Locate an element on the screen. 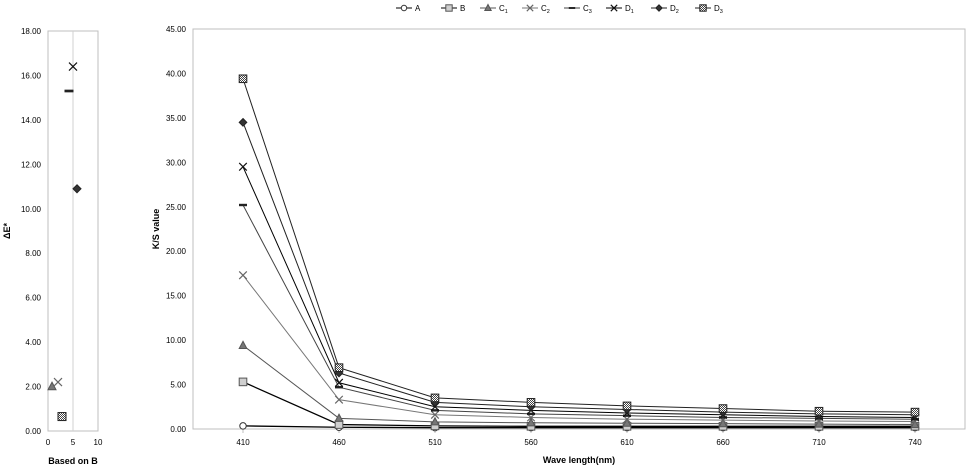  legend-item: B is located at coordinates (453, 8).